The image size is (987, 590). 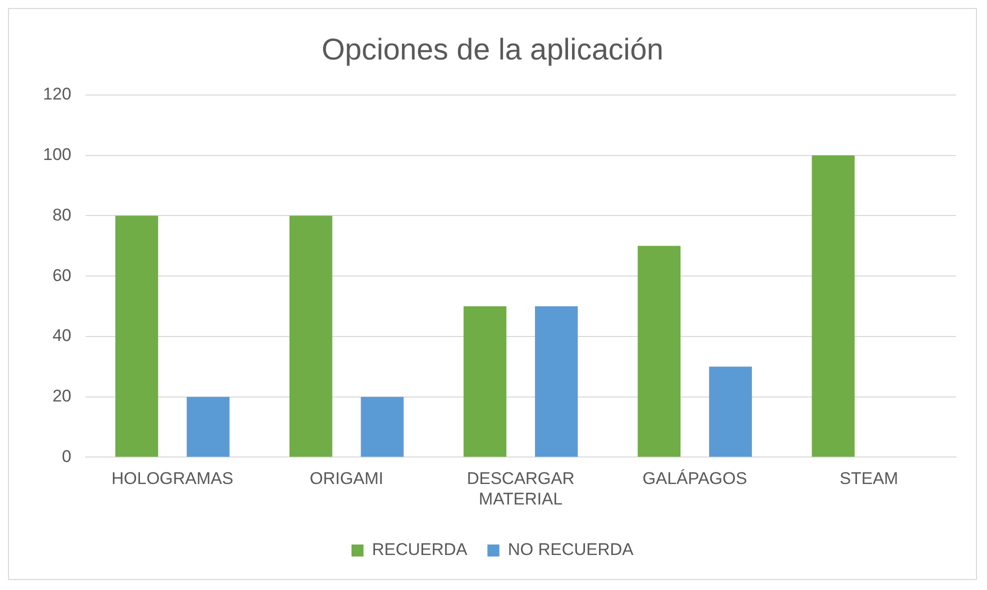 What do you see at coordinates (520, 488) in the screenshot?
I see `x-tick-label: DESCARGAR MATERIAL` at bounding box center [520, 488].